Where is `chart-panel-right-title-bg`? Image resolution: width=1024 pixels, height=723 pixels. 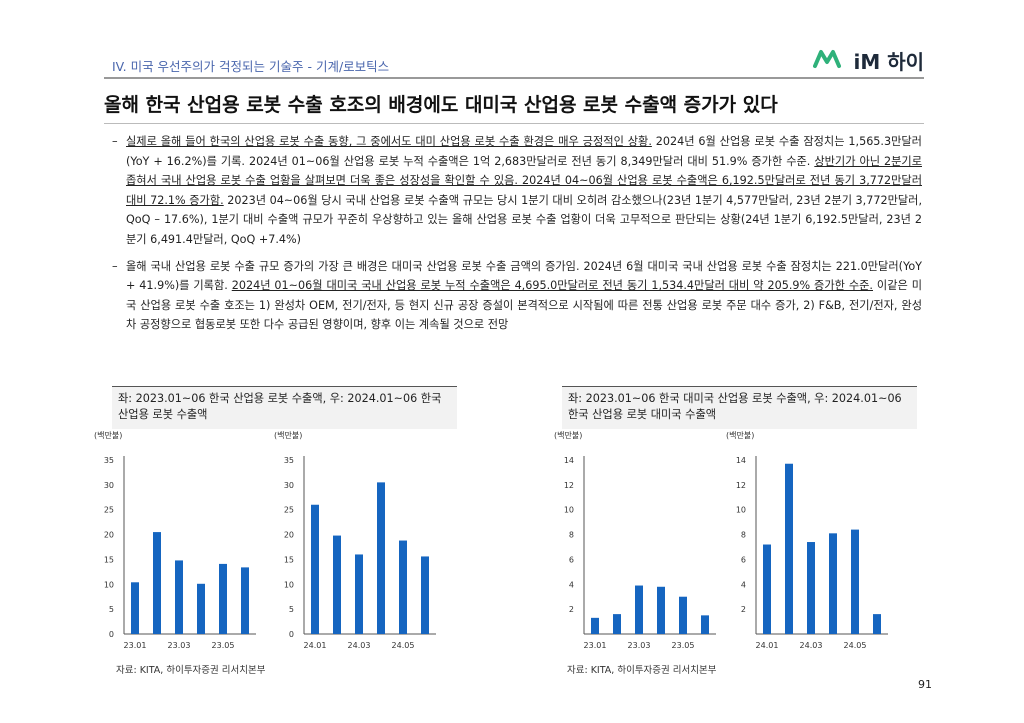
chart-panel-right-title-bg is located at coordinates (739, 407).